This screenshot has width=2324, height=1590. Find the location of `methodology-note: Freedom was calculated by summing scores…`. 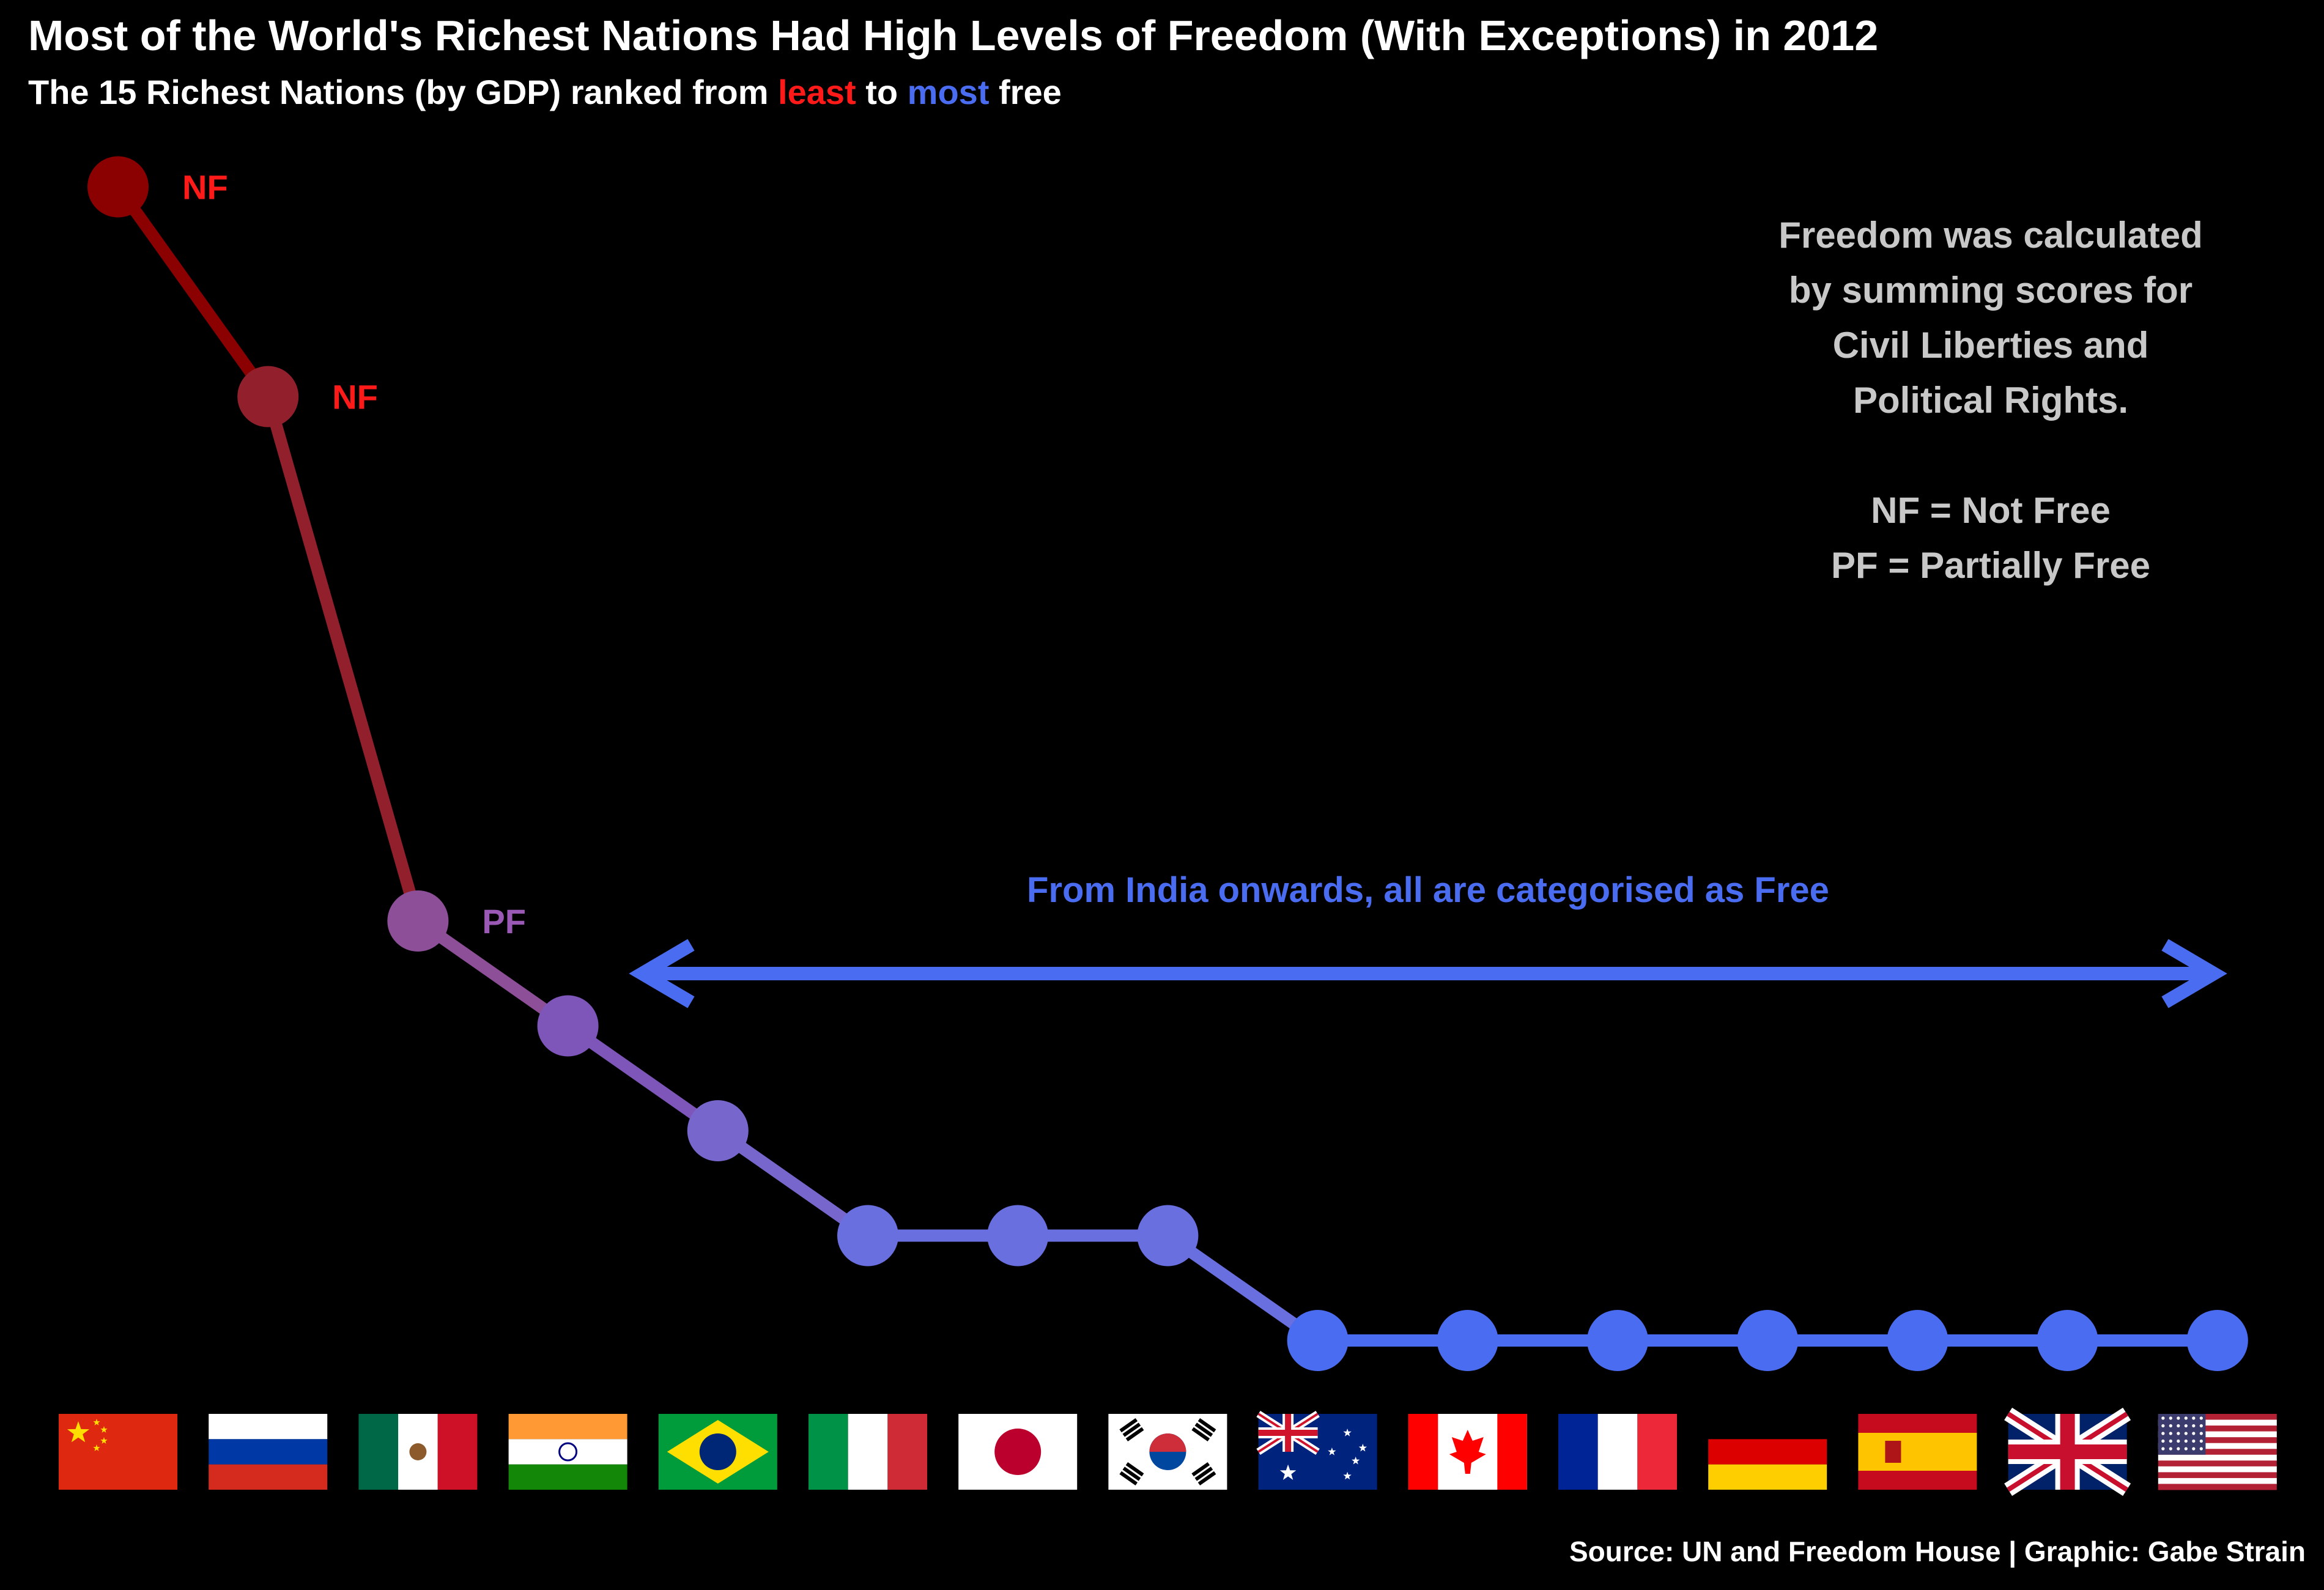

methodology-note: Freedom was calculated by summing scores… is located at coordinates (1990, 401).